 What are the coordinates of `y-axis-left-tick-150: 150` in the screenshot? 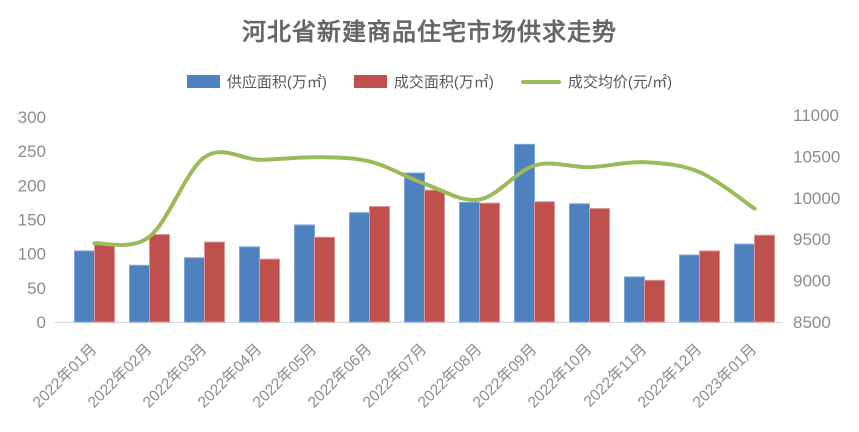 It's located at (32, 220).